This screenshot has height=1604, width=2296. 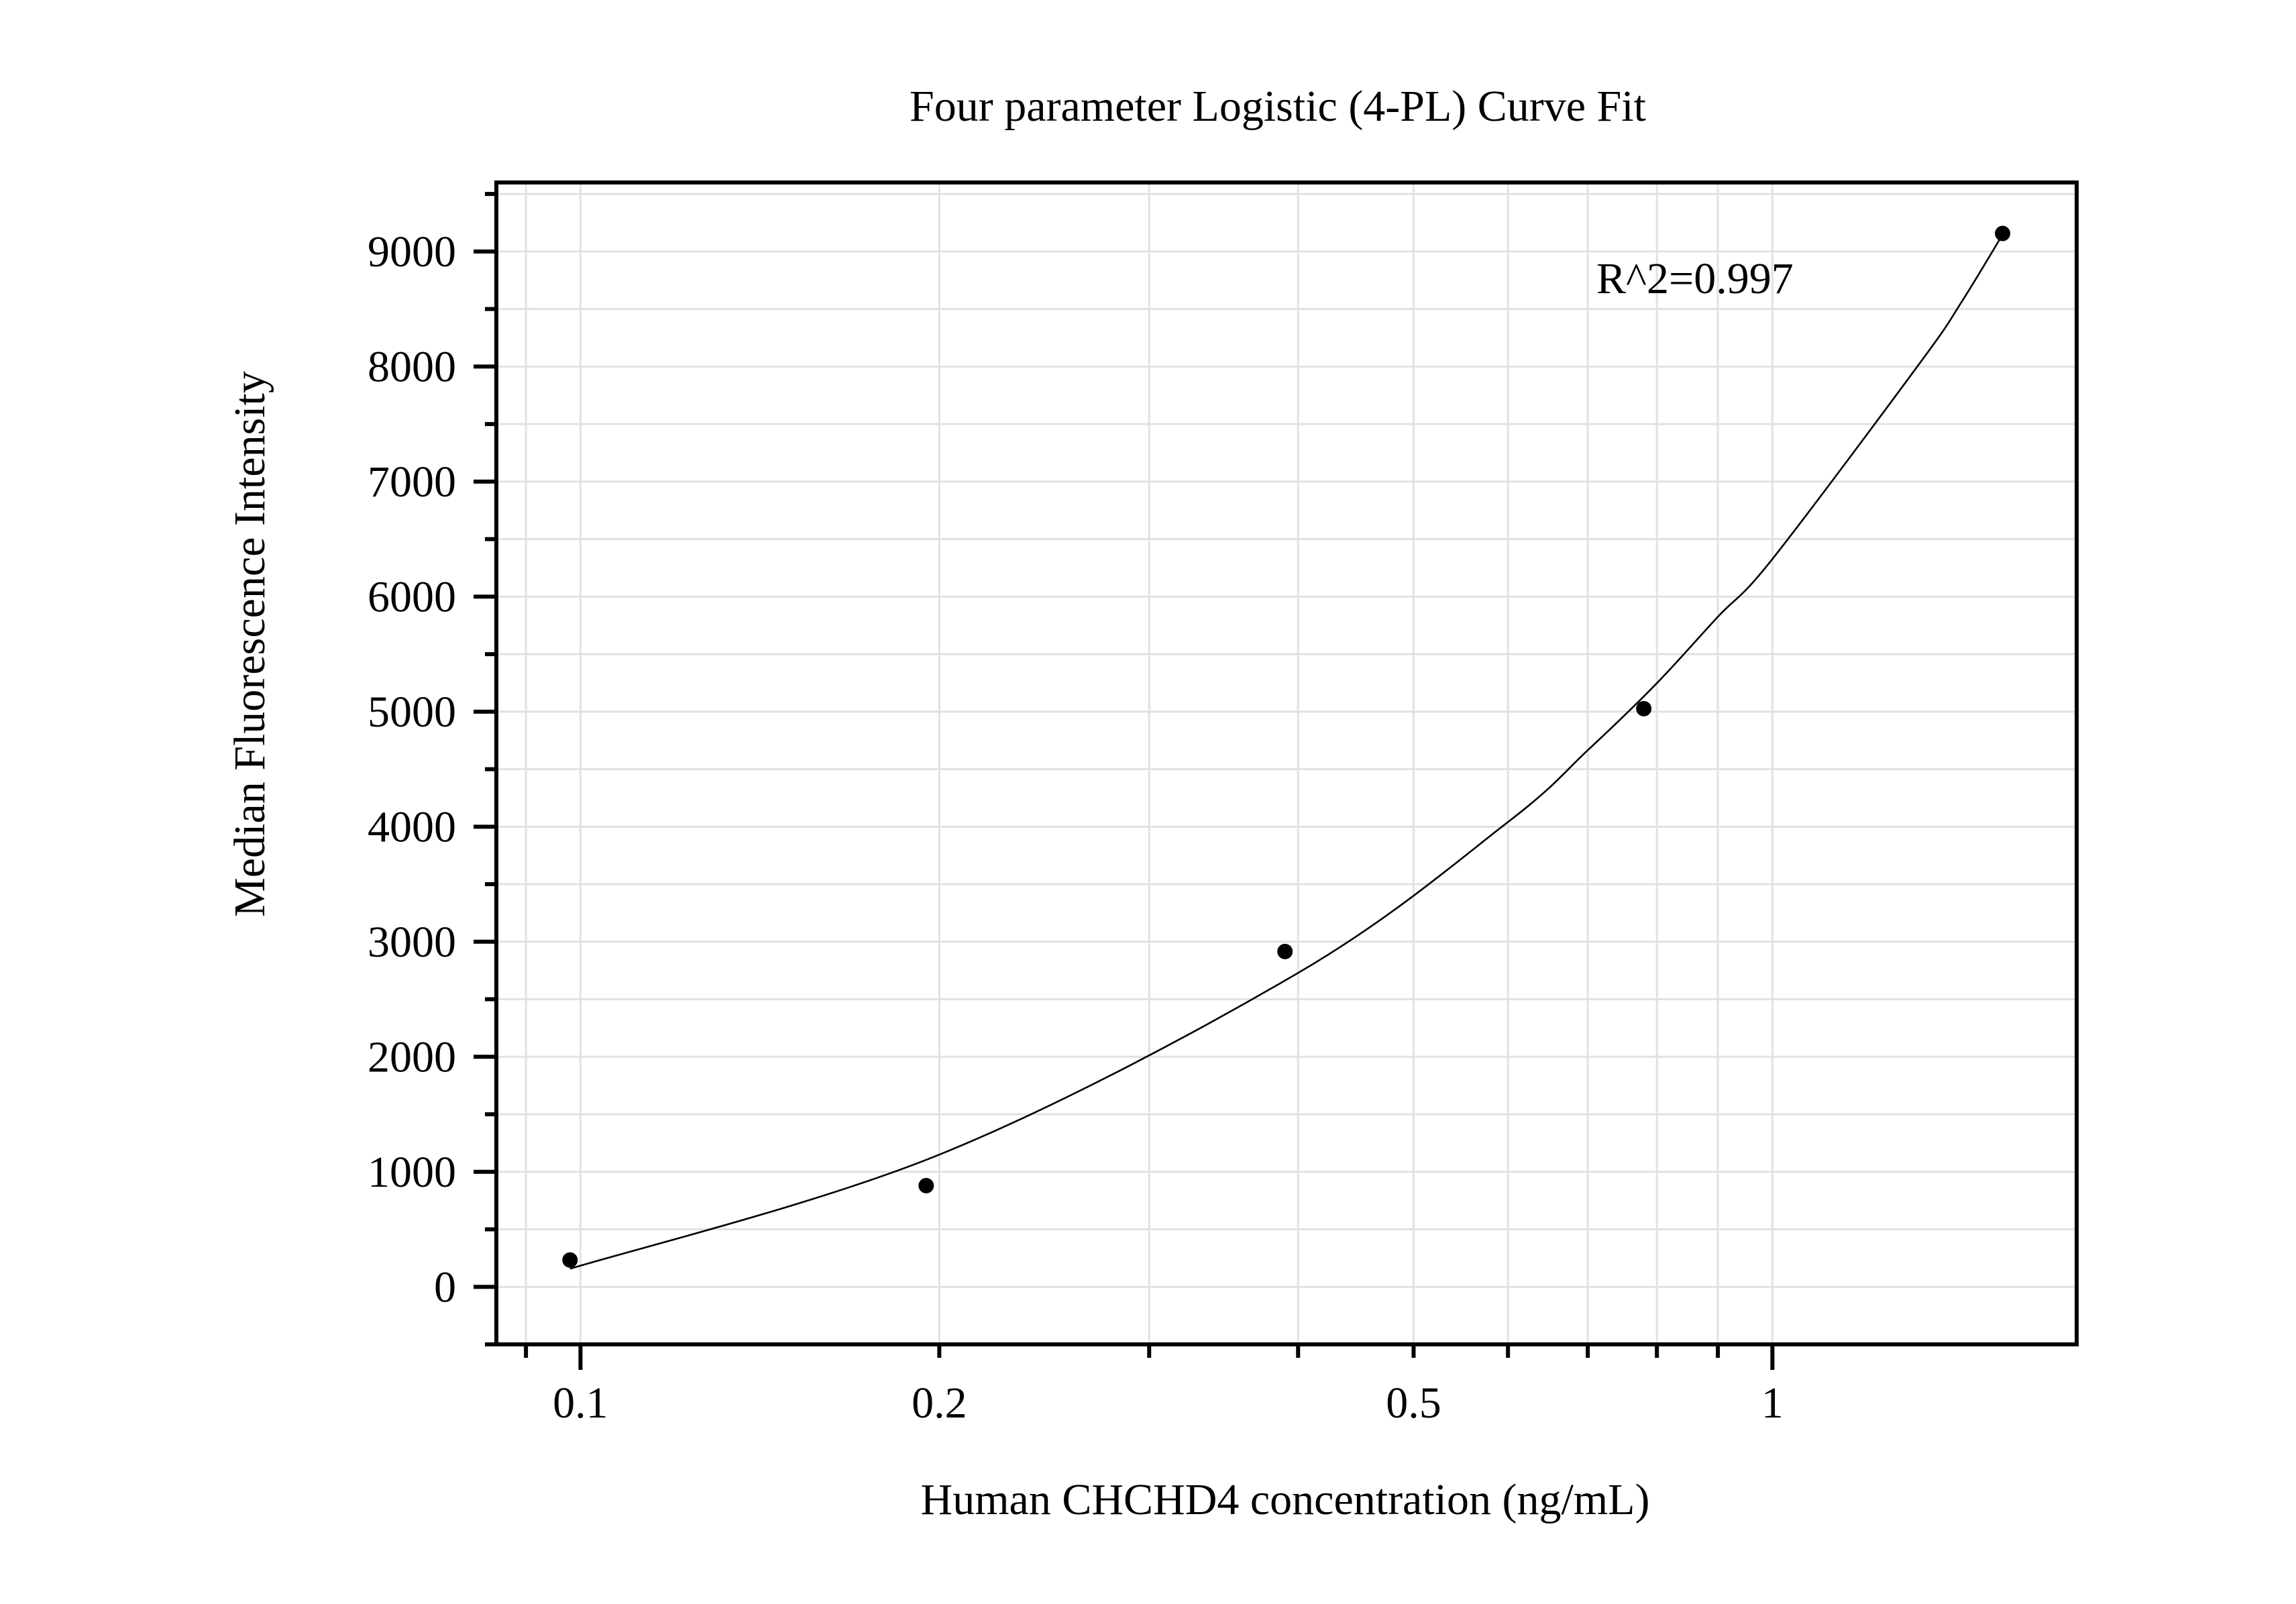 I want to click on x-tick-label: 1, so click(x=1772, y=1403).